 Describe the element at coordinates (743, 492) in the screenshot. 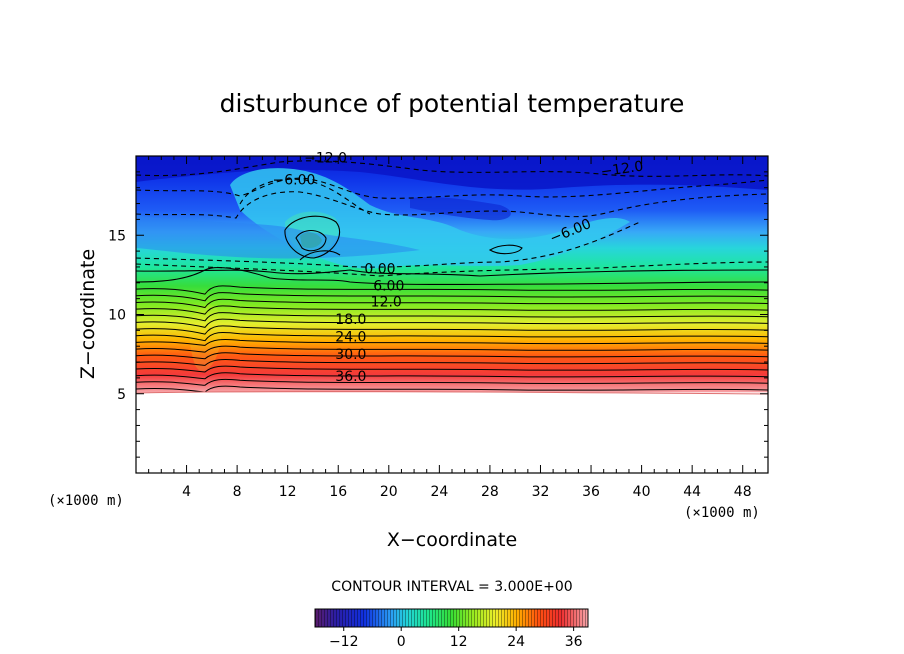

I see `x-tick-label: 48` at that location.